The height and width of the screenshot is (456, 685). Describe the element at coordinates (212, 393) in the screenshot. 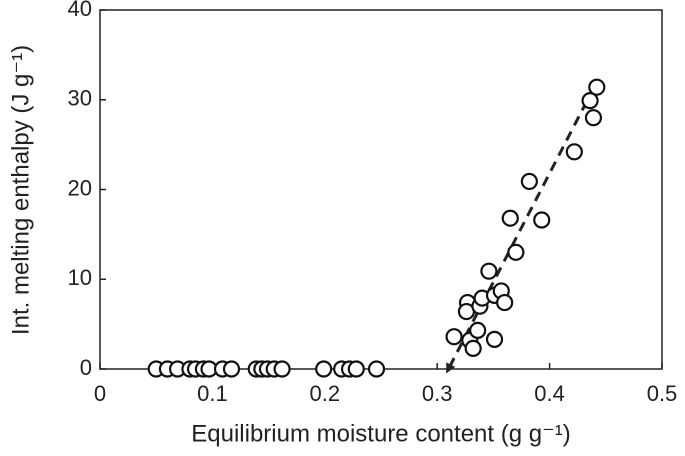

I see `x-tick-label: 0.1` at that location.